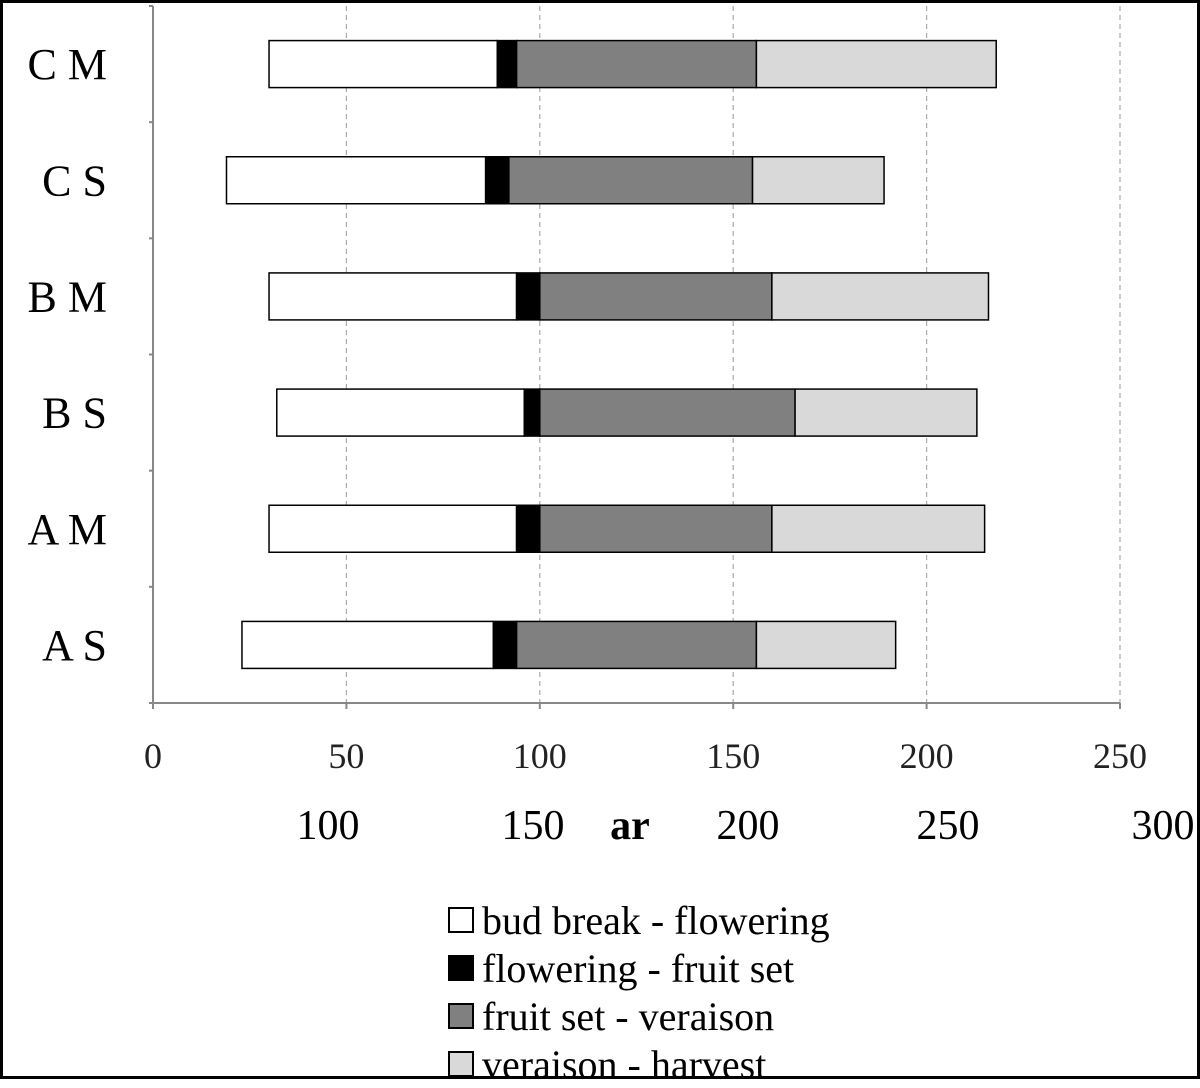  What do you see at coordinates (328, 826) in the screenshot?
I see `secondary-tick-label: 100` at bounding box center [328, 826].